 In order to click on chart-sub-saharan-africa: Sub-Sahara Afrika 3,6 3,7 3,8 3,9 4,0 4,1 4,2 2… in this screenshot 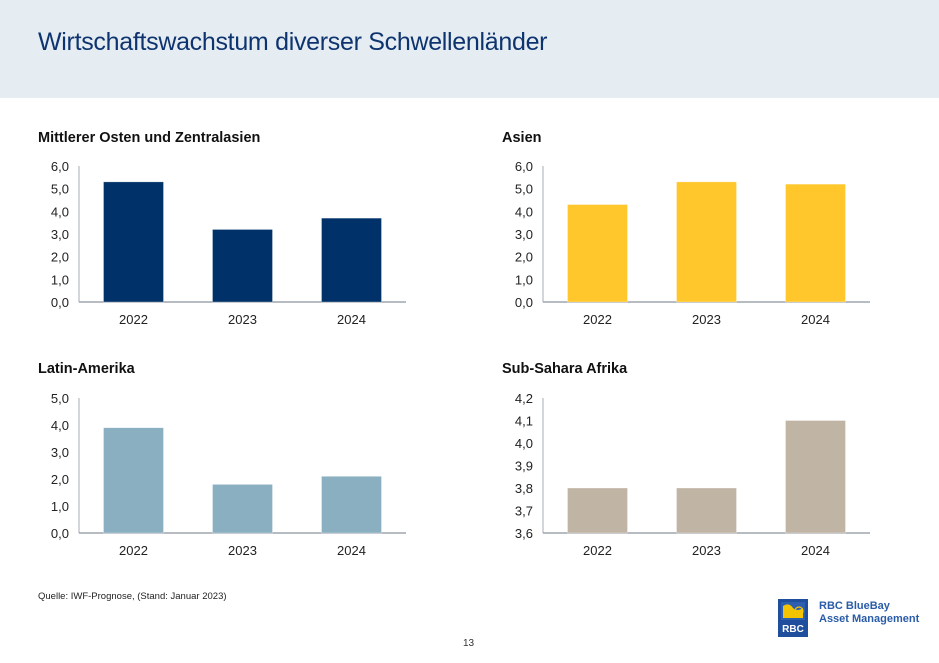, I will do `click(712, 466)`.